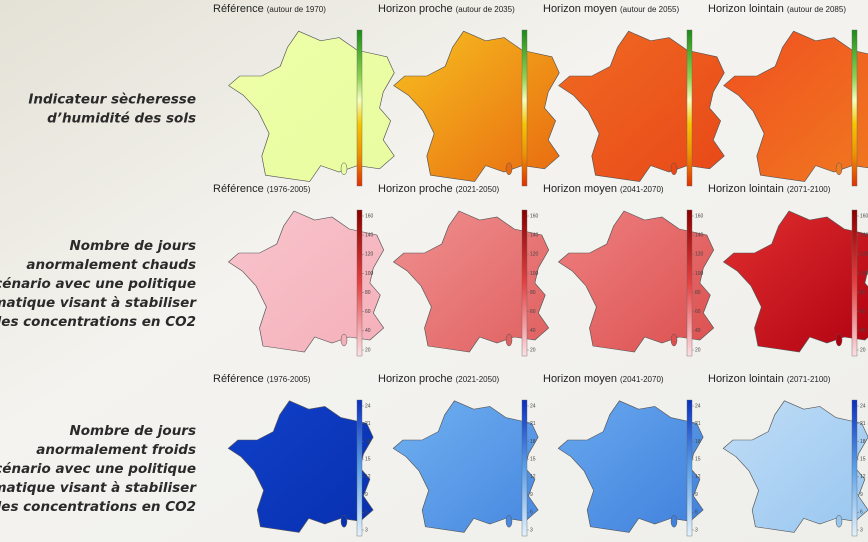 This screenshot has height=542, width=868. What do you see at coordinates (816, 9) in the screenshot?
I see `header-period: (autour de 2085)` at bounding box center [816, 9].